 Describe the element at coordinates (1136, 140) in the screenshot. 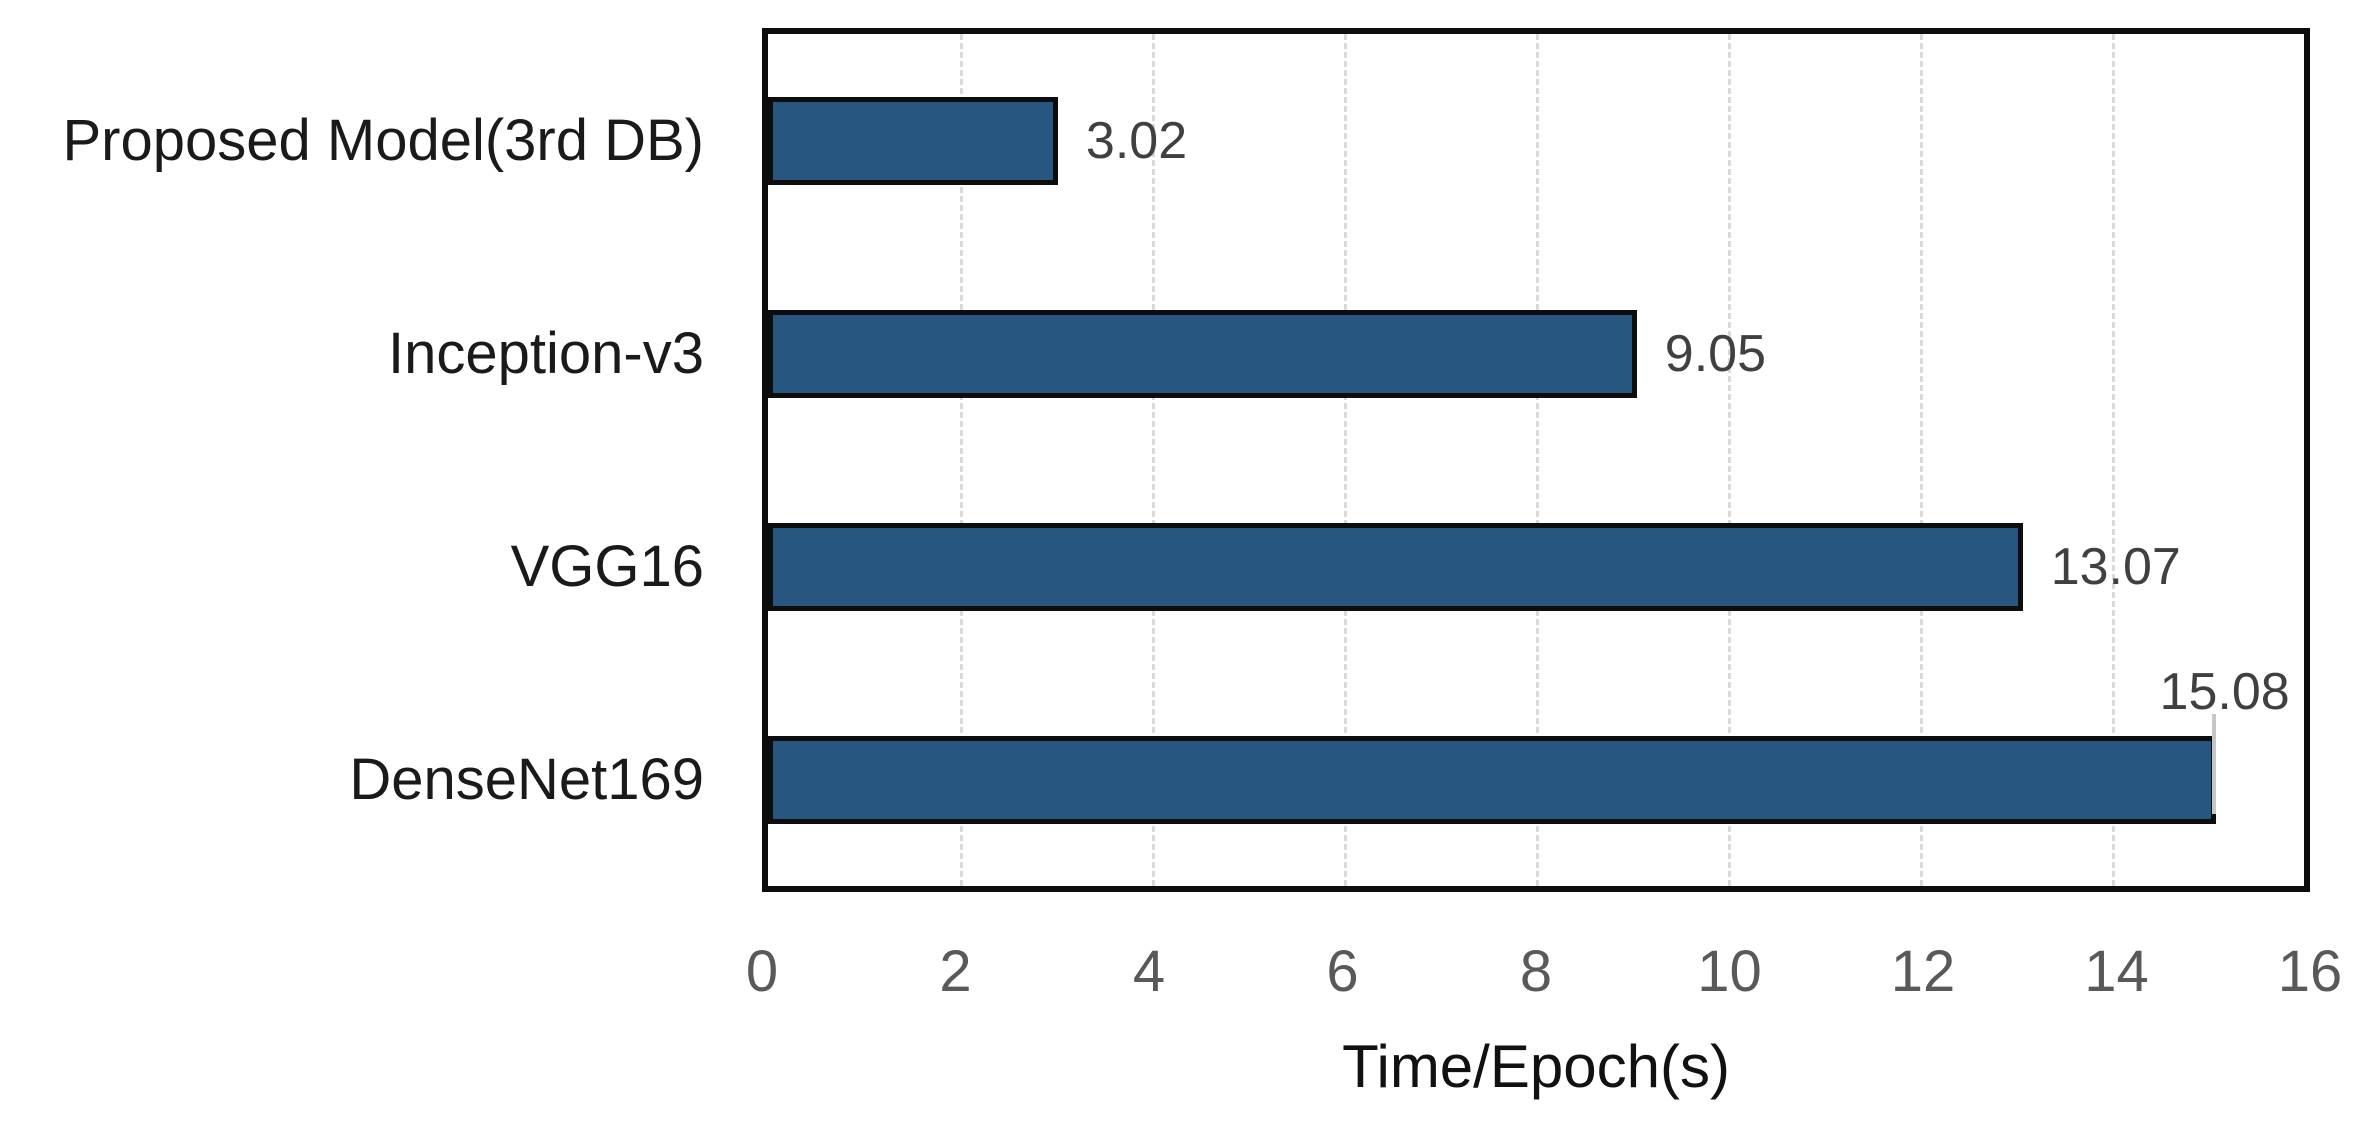

I see `value-label: 3.02` at that location.